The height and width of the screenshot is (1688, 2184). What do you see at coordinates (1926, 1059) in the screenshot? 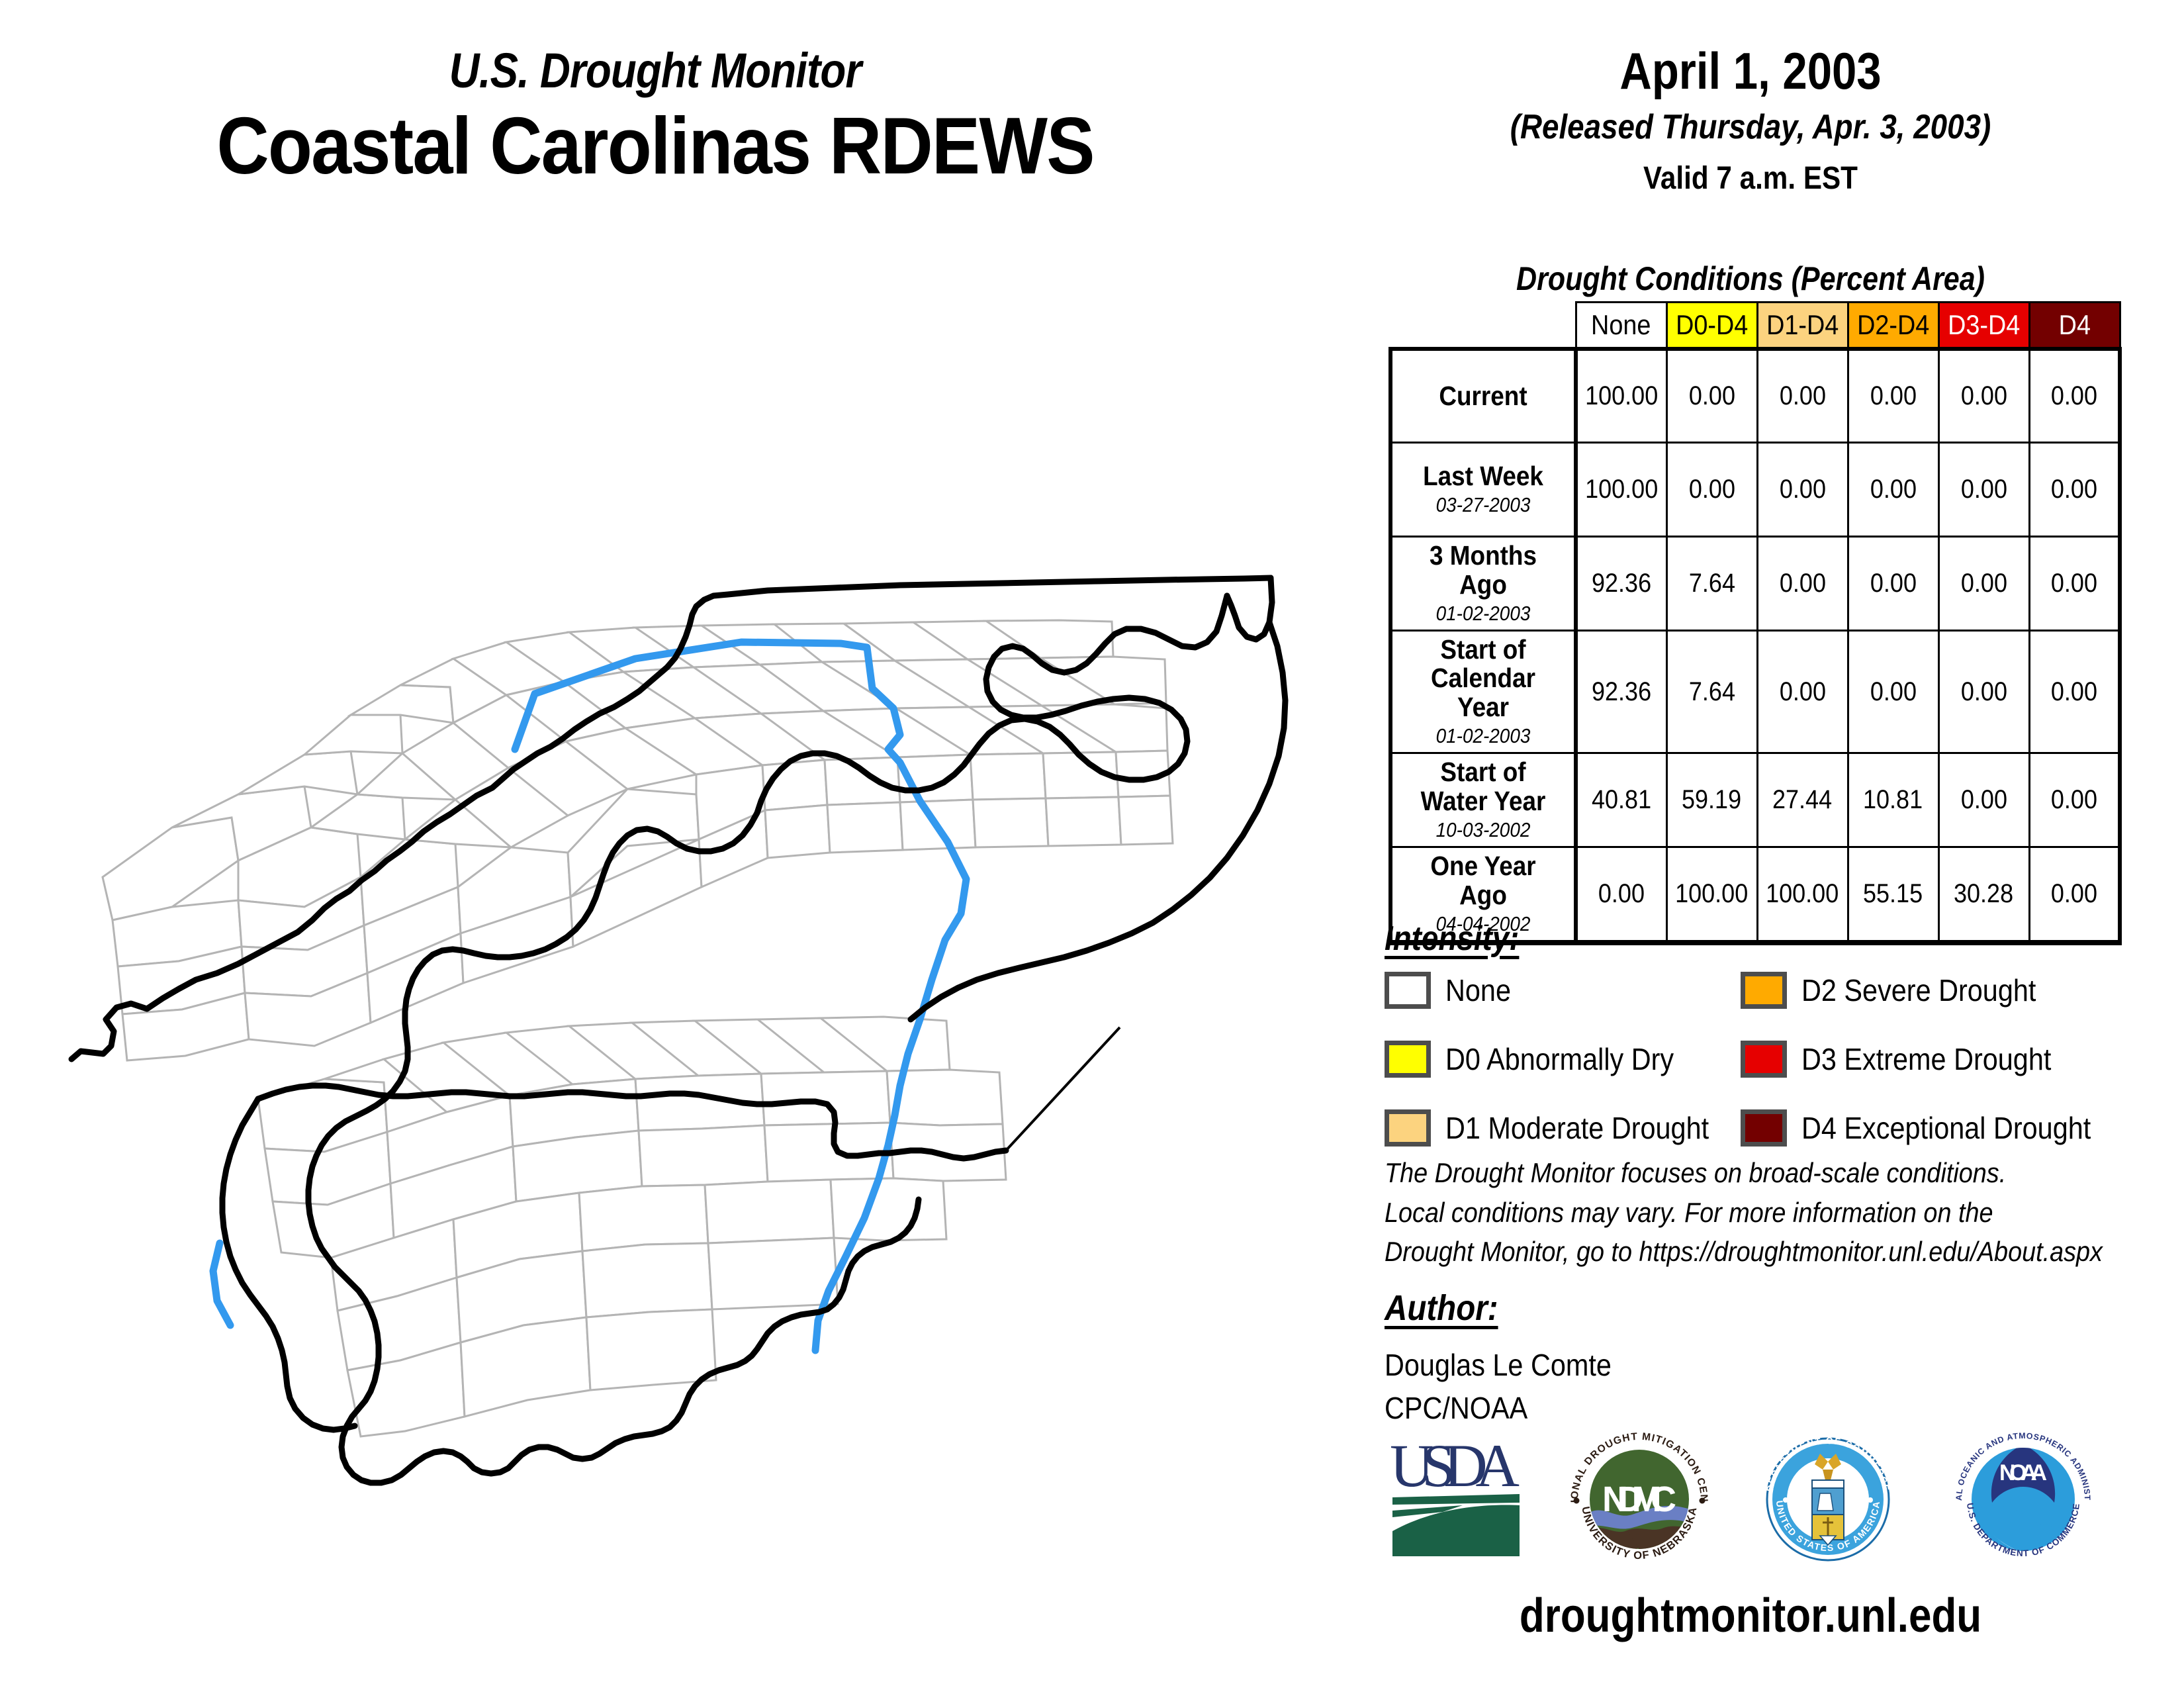
I see `legend-label: D3 Extreme Drought` at bounding box center [1926, 1059].